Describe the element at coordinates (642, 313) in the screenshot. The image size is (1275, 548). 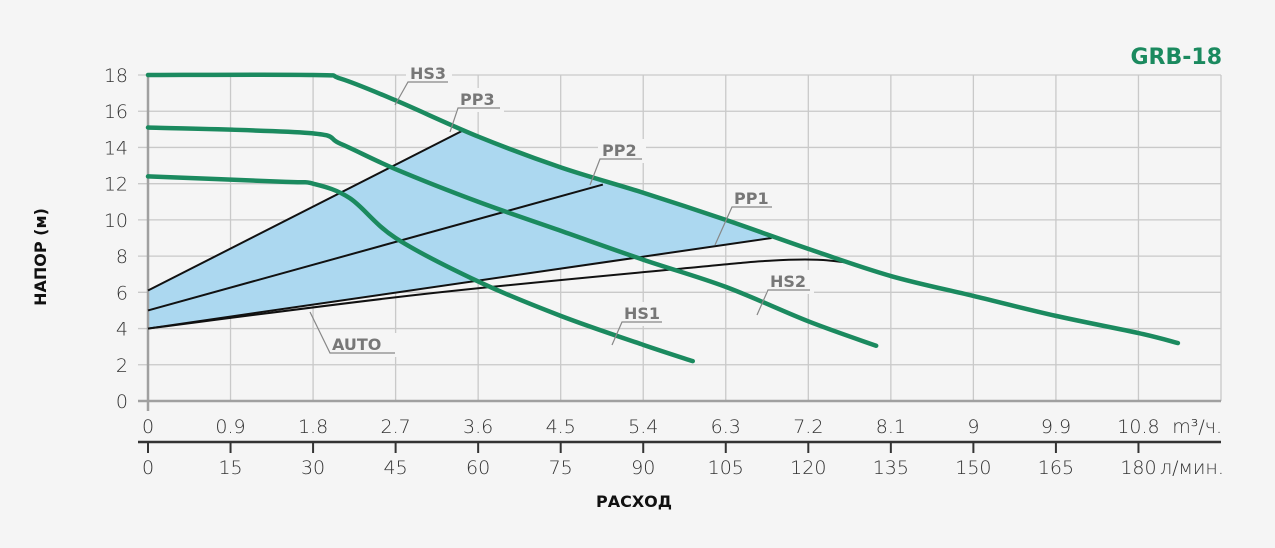
I see `label-hs1: HS1` at that location.